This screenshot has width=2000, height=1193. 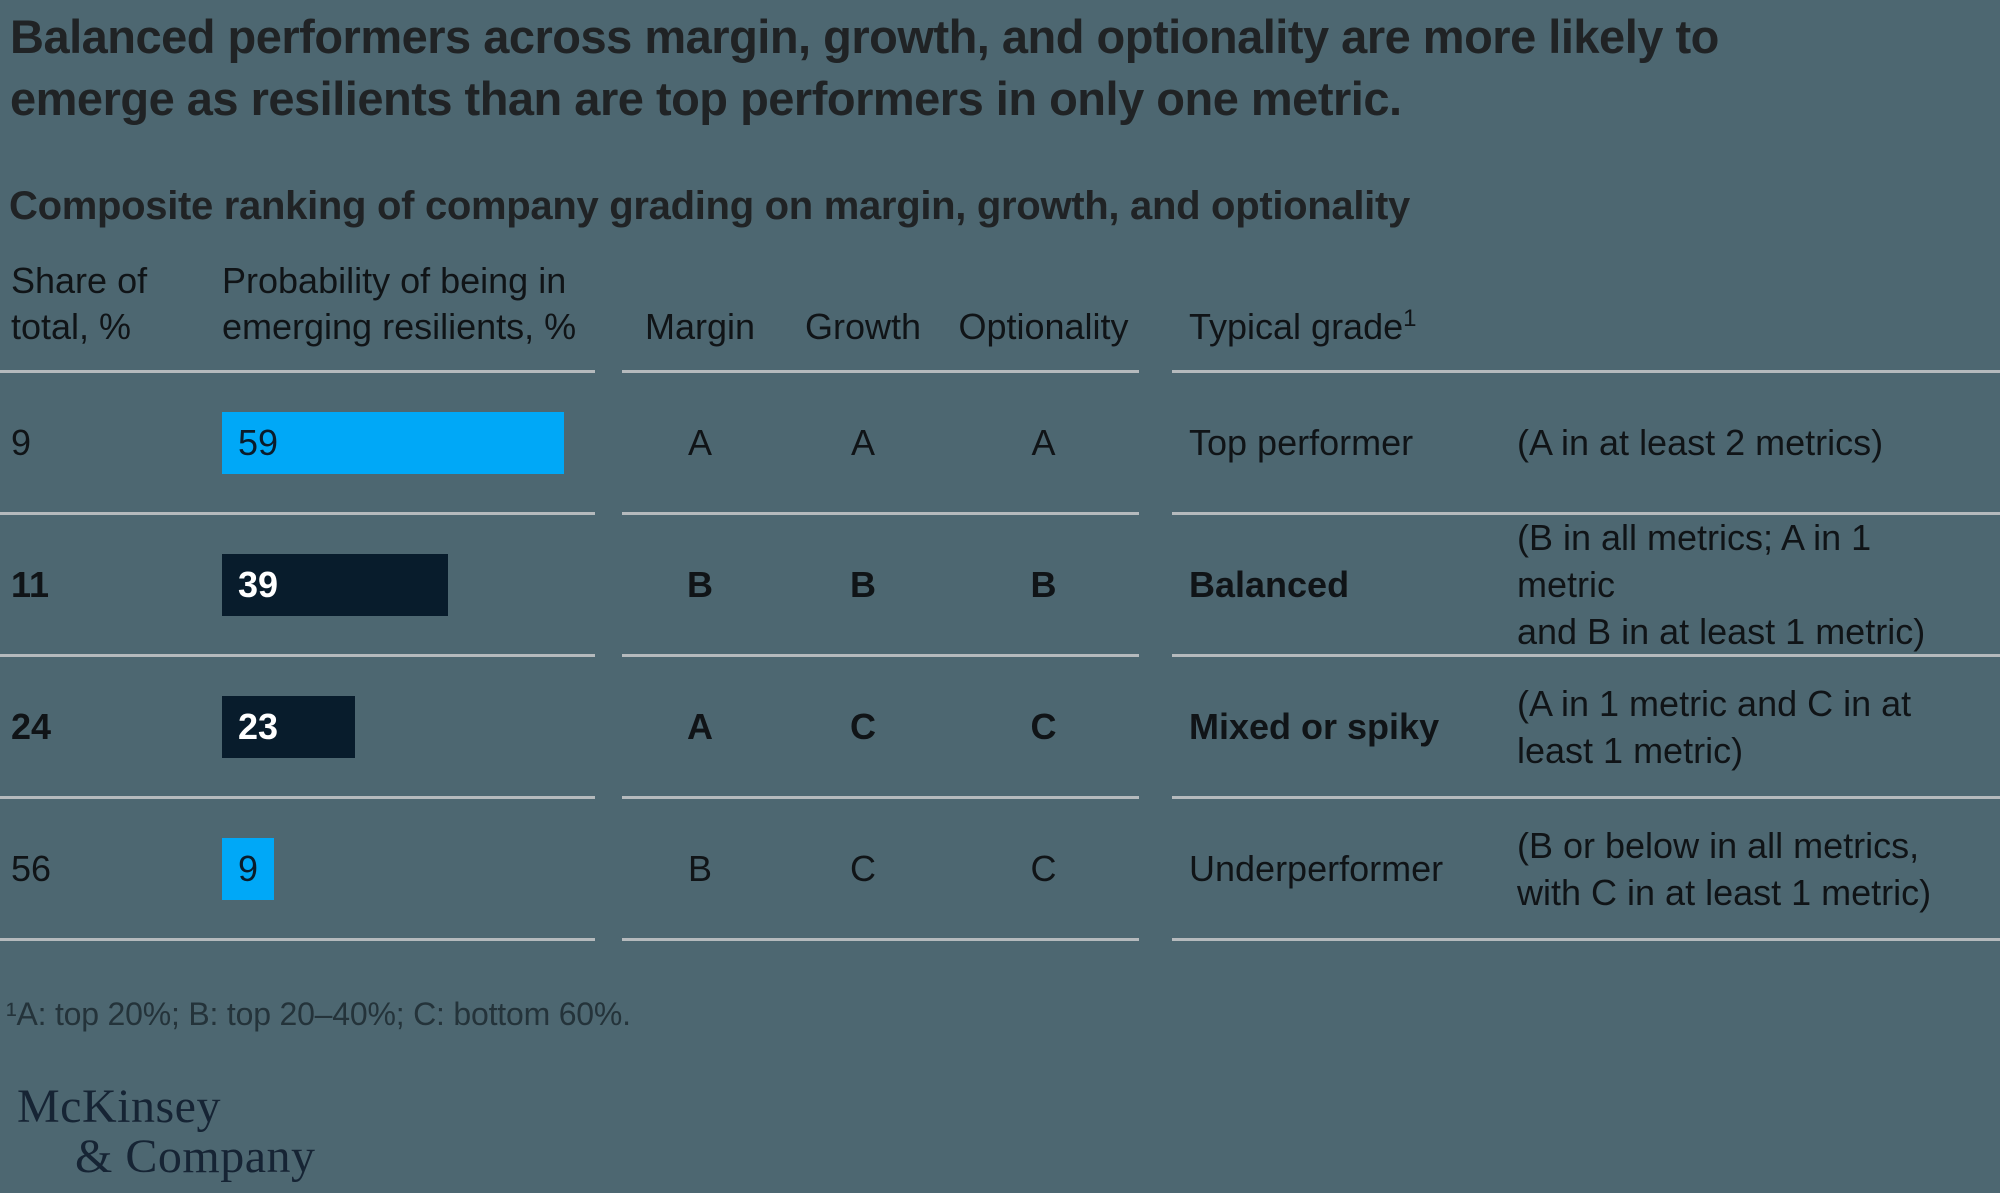 I want to click on share-of-total-value: 56, so click(x=31, y=868).